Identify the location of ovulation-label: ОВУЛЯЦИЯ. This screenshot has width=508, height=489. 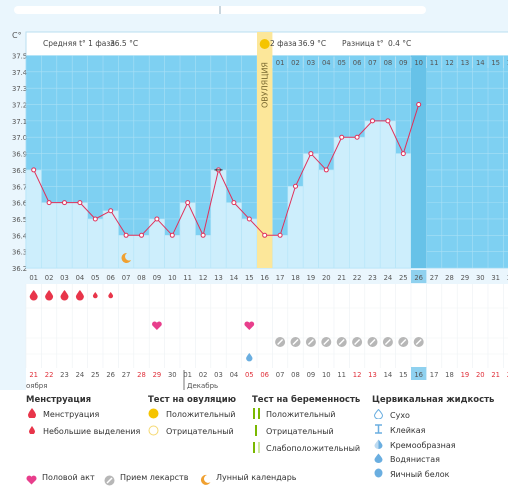
(265, 85).